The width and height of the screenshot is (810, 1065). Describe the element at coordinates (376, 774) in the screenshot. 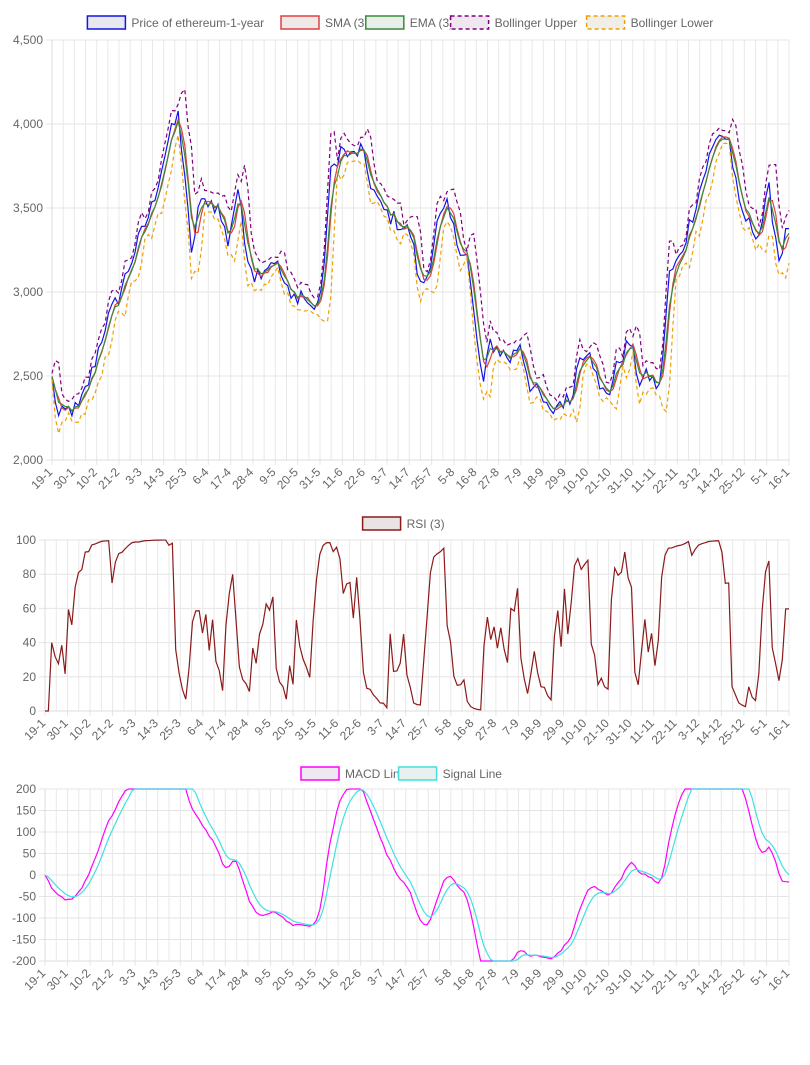

I see `macd-legend-label-0: MACD Line` at that location.